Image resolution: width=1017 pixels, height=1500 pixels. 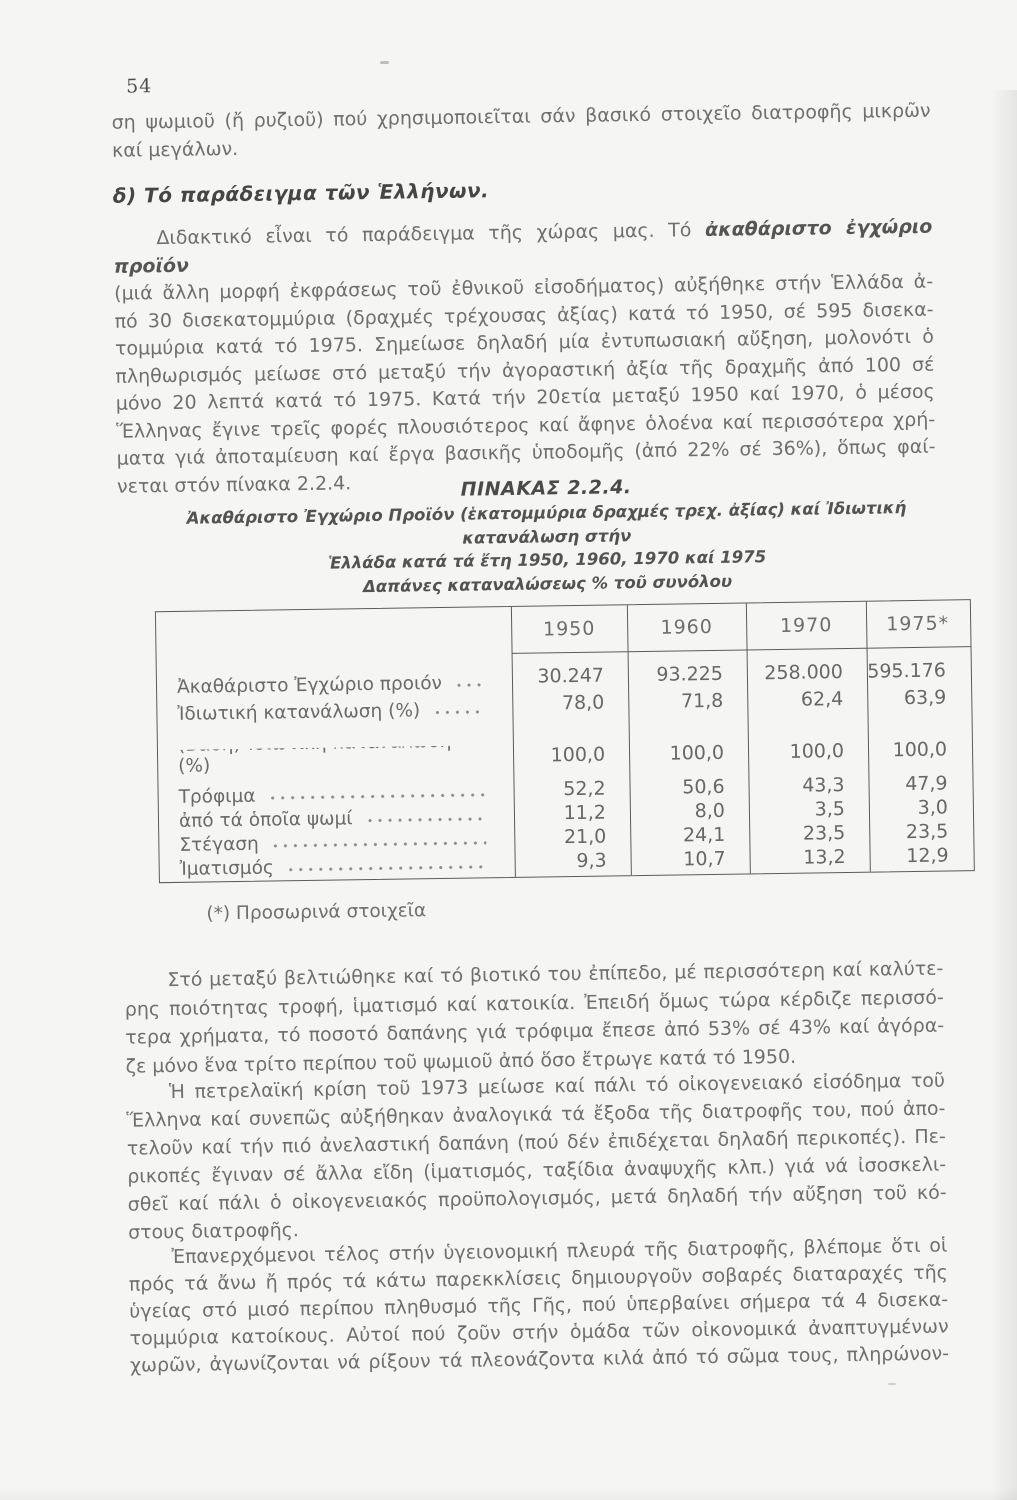 I want to click on value-cell: 21,0, so click(x=585, y=837).